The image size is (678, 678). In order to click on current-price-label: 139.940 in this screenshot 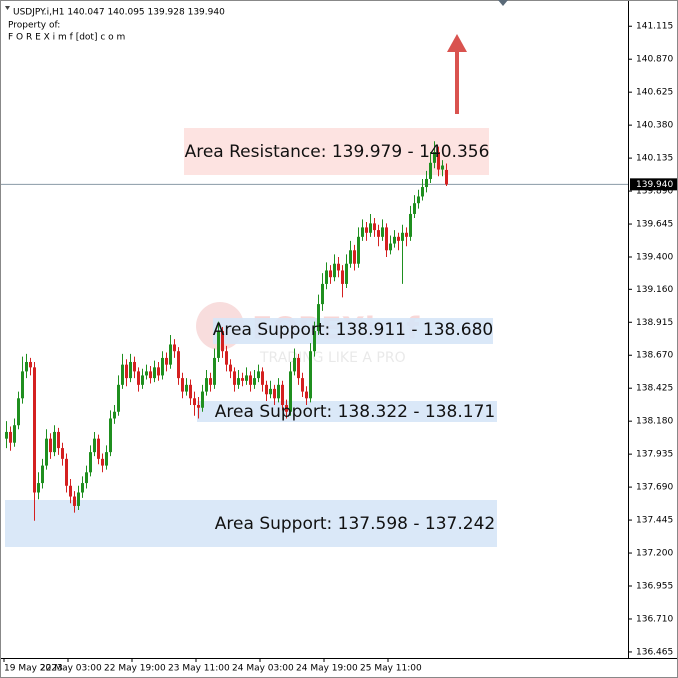, I will do `click(654, 185)`.